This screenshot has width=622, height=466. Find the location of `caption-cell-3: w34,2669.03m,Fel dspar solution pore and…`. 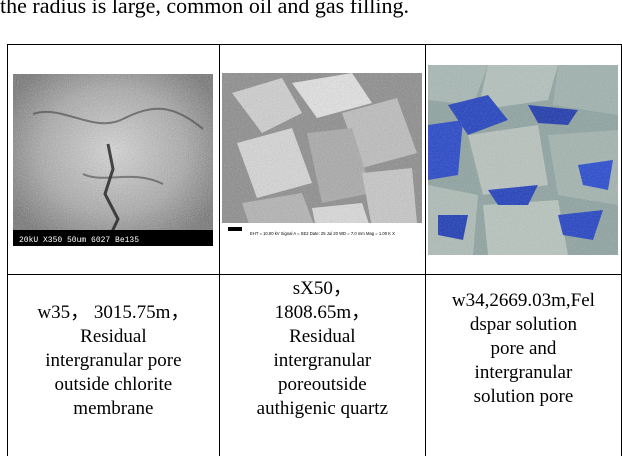

caption-cell-3: w34,2669.03m,Fel dspar solution pore and… is located at coordinates (523, 365).